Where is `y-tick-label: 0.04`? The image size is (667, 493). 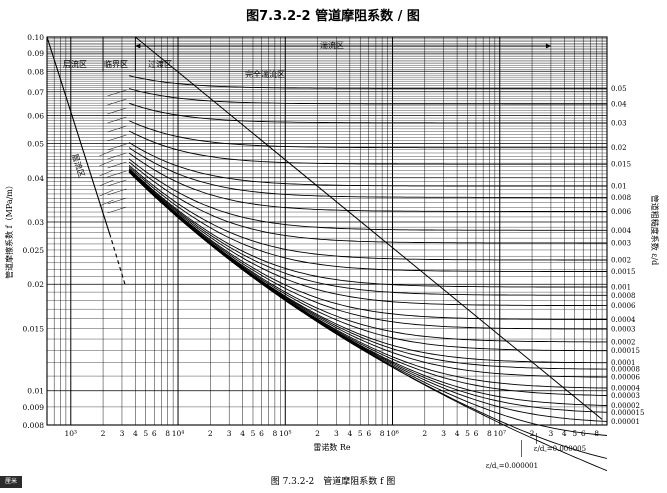
y-tick-label: 0.04 is located at coordinates (35, 178).